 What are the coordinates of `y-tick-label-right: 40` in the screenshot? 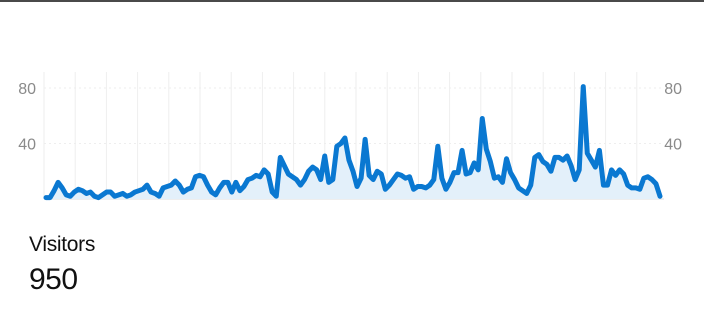 It's located at (673, 145).